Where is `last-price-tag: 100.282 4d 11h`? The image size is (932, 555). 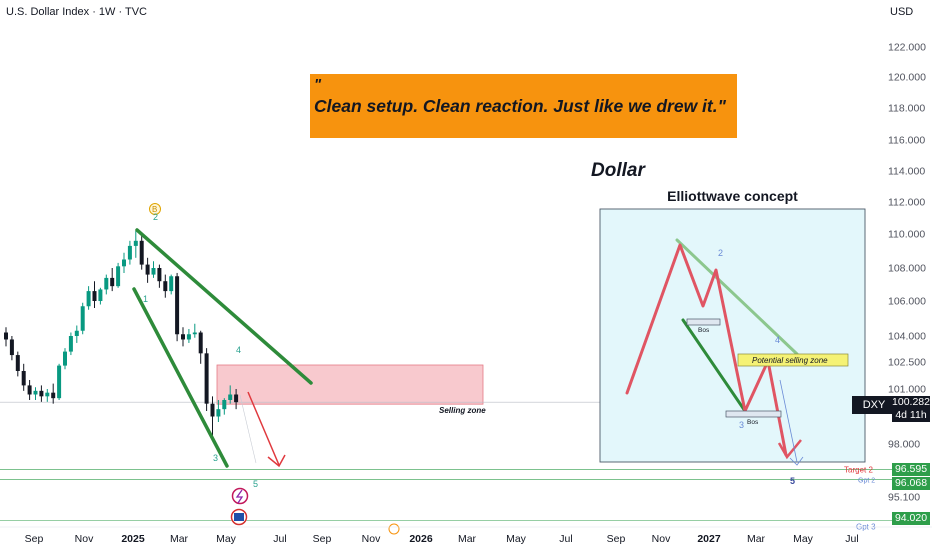 last-price-tag: 100.282 4d 11h is located at coordinates (911, 409).